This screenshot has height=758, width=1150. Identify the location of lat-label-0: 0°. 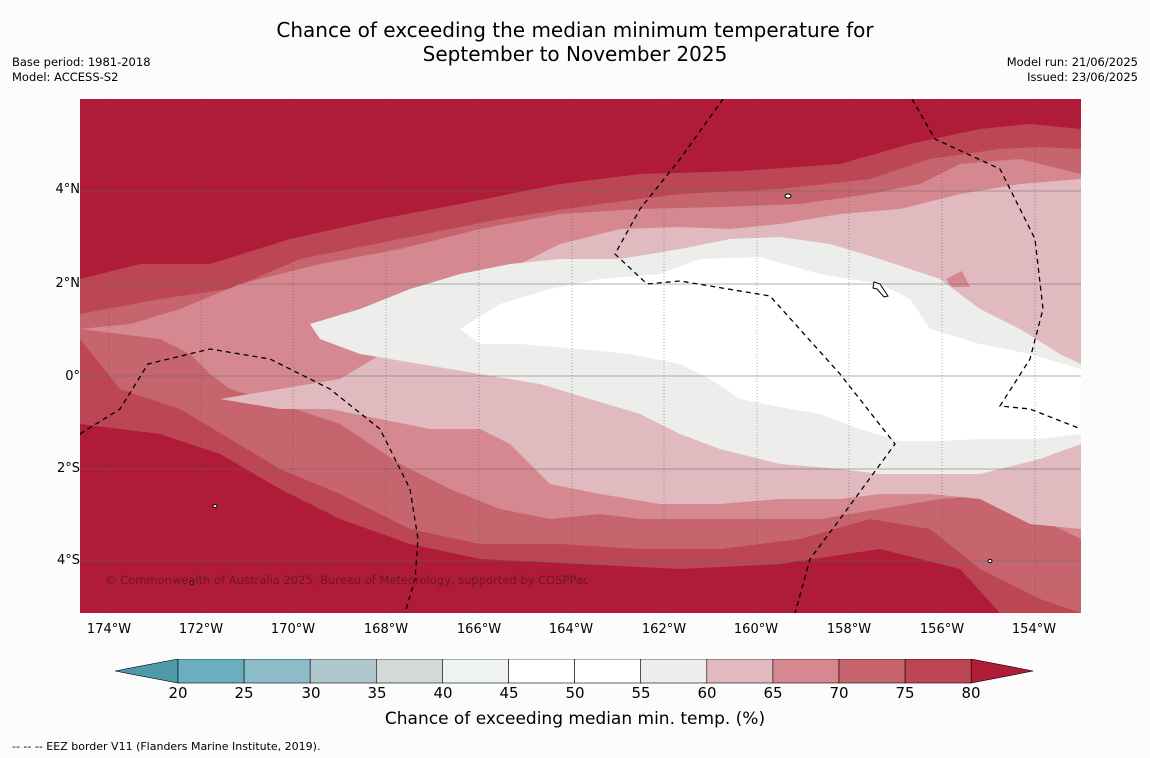
(72, 376).